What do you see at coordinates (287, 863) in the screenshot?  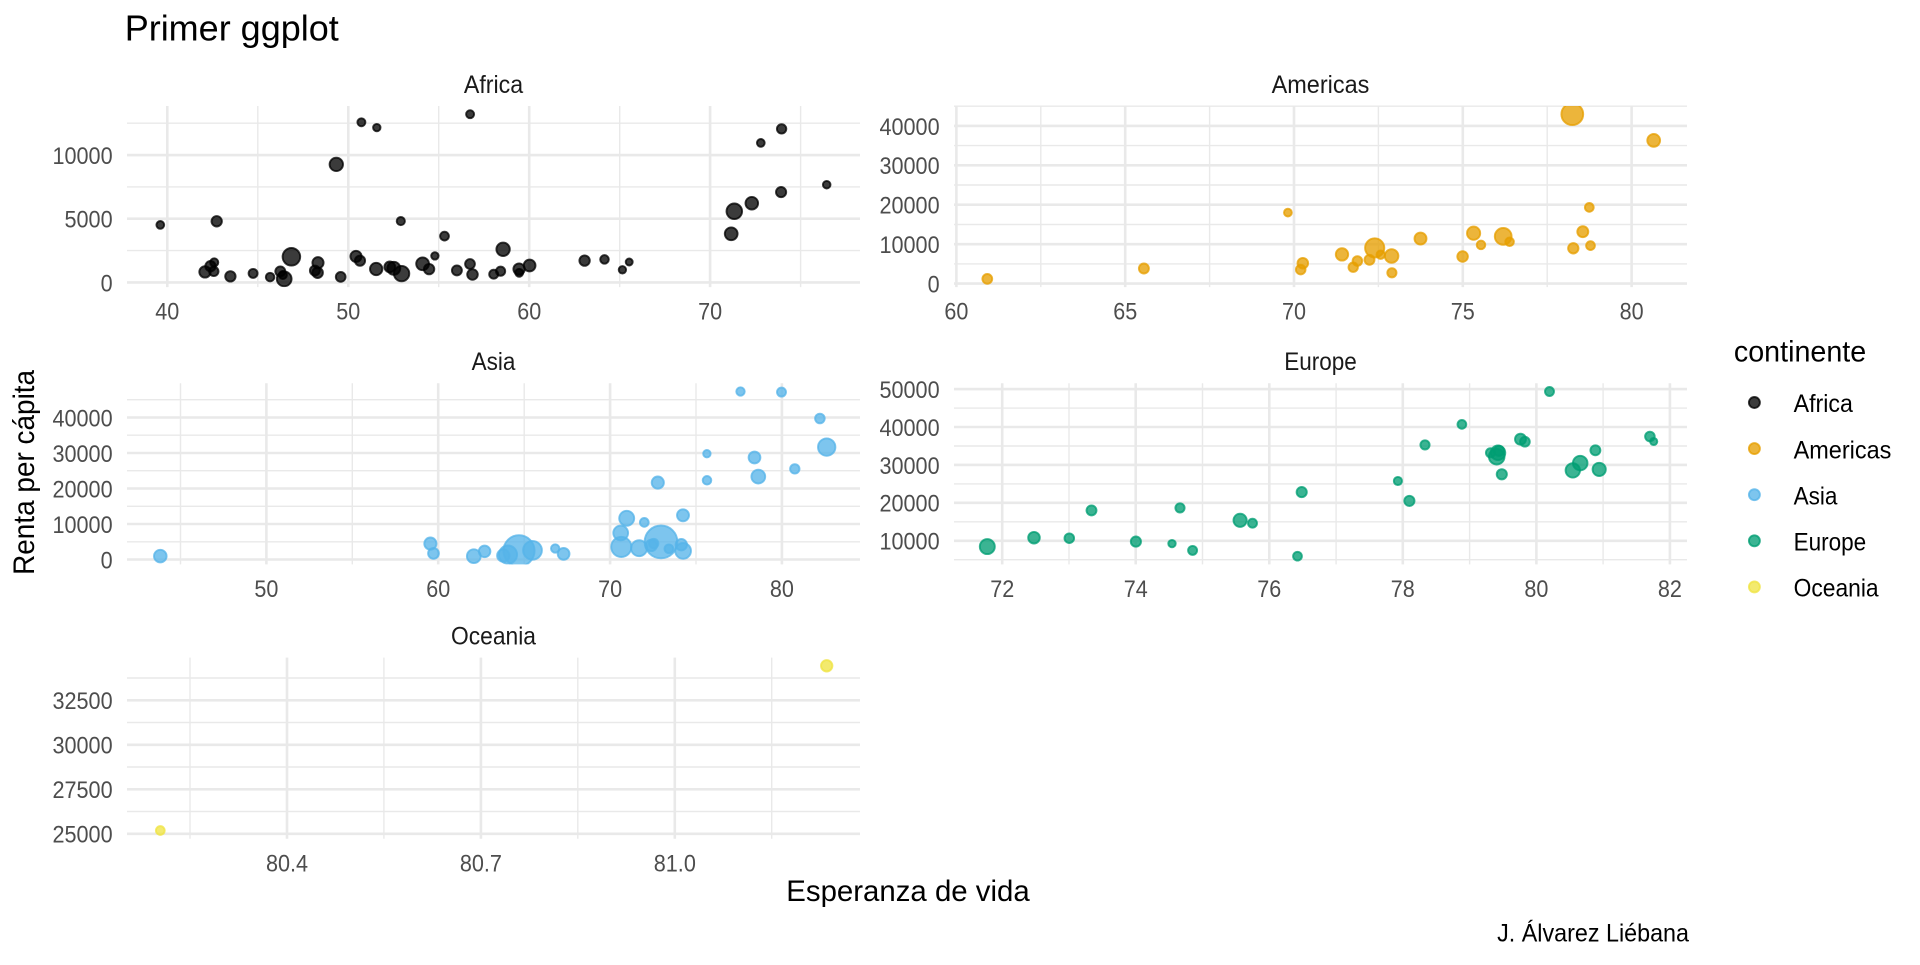 I see `svg-text: 80.4` at bounding box center [287, 863].